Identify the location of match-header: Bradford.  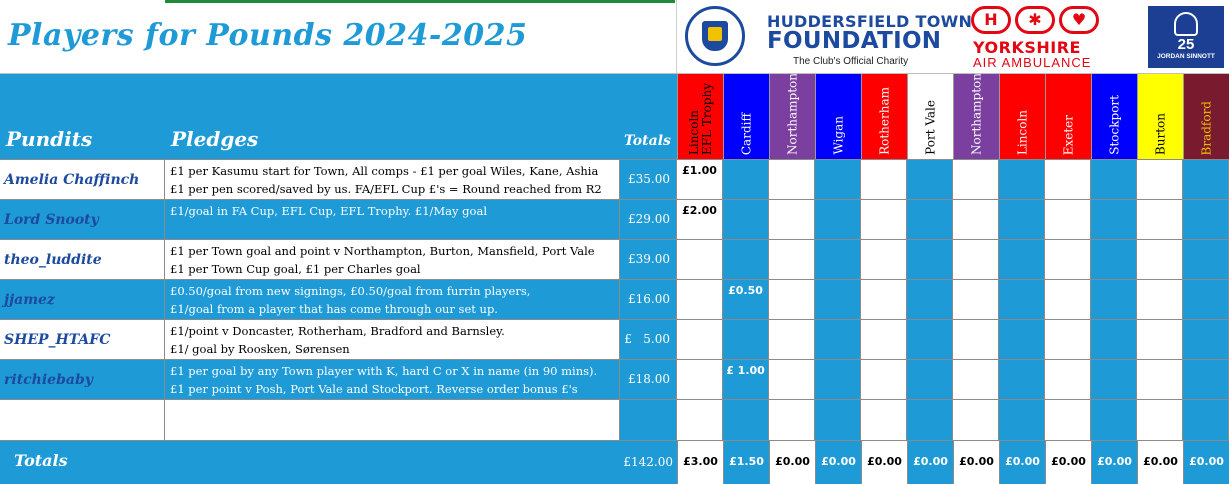
(1206, 116).